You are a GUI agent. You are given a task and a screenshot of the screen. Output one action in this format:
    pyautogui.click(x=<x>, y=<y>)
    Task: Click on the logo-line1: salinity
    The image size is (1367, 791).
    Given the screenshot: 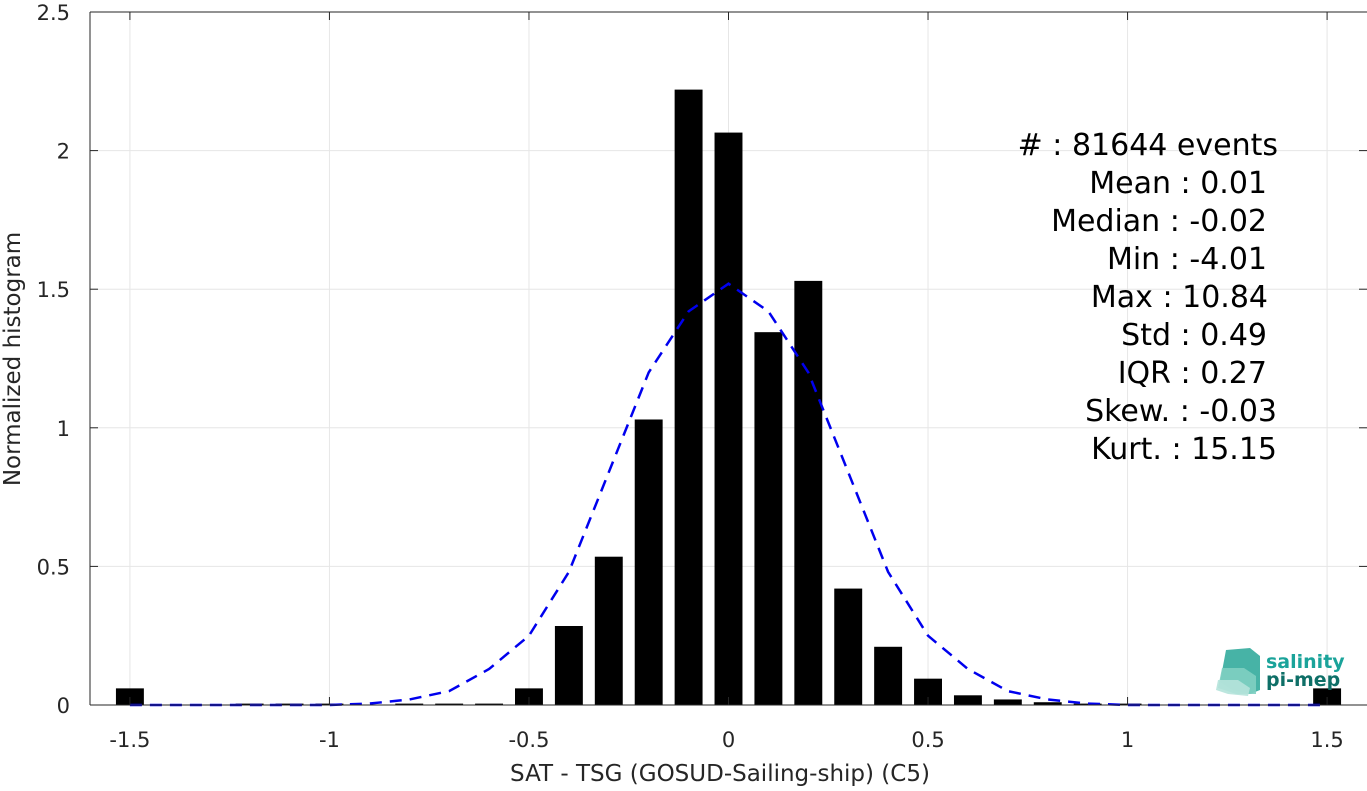 What is the action you would take?
    pyautogui.click(x=1305, y=662)
    